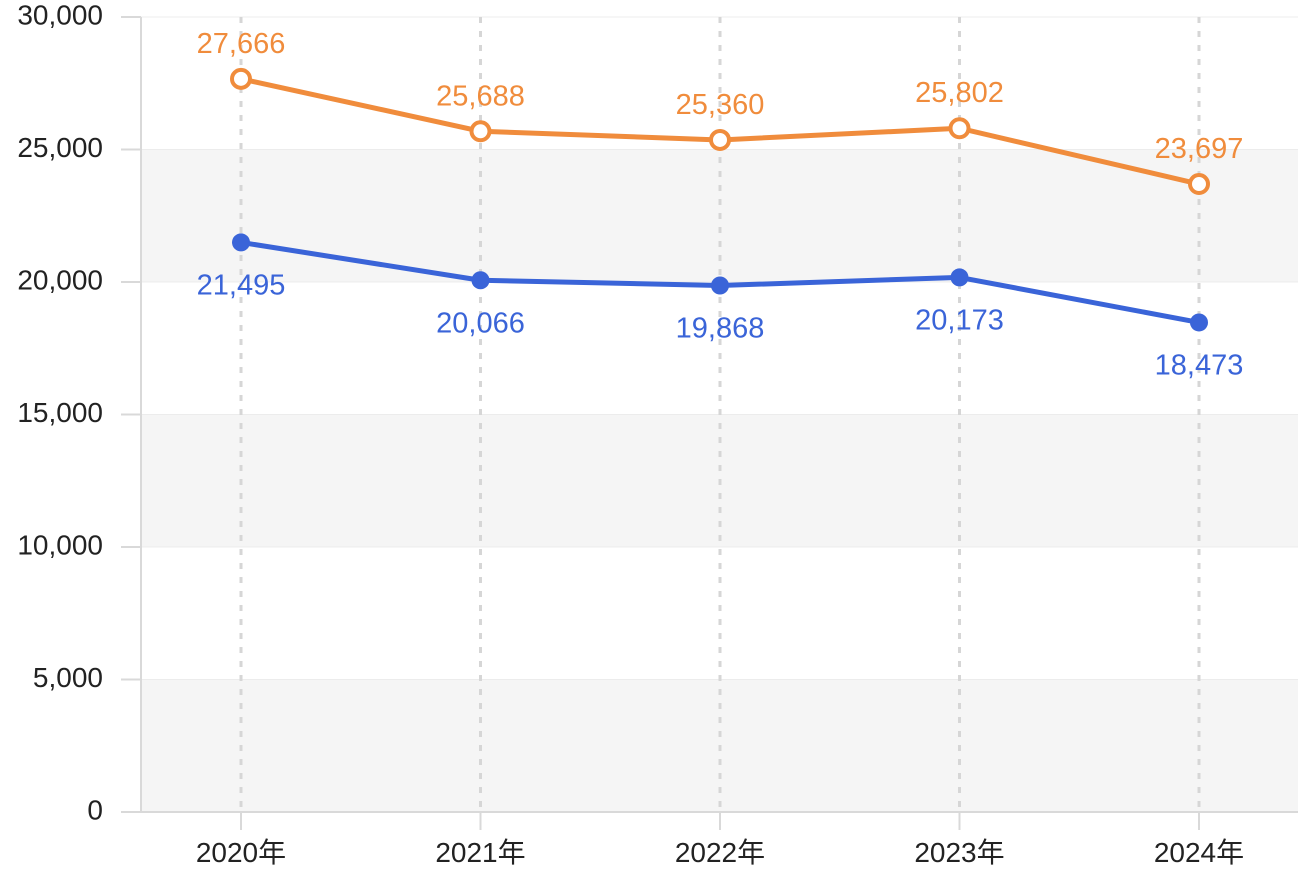 The width and height of the screenshot is (1300, 876). Describe the element at coordinates (959, 852) in the screenshot. I see `x-tick-label: 2023年` at that location.